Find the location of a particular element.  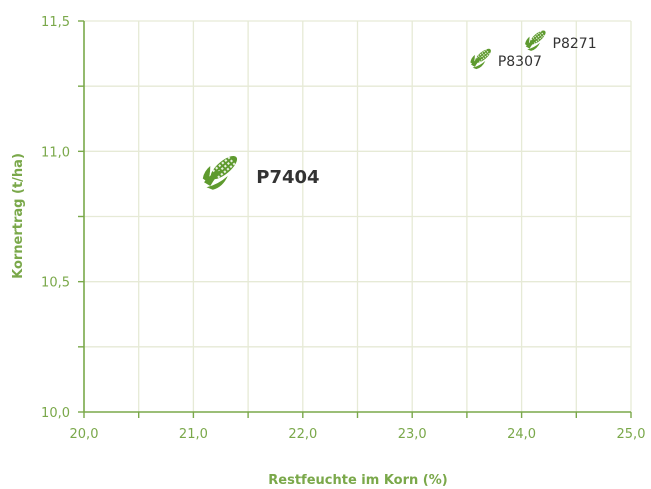

x-tick-label: 25,0 is located at coordinates (631, 434).